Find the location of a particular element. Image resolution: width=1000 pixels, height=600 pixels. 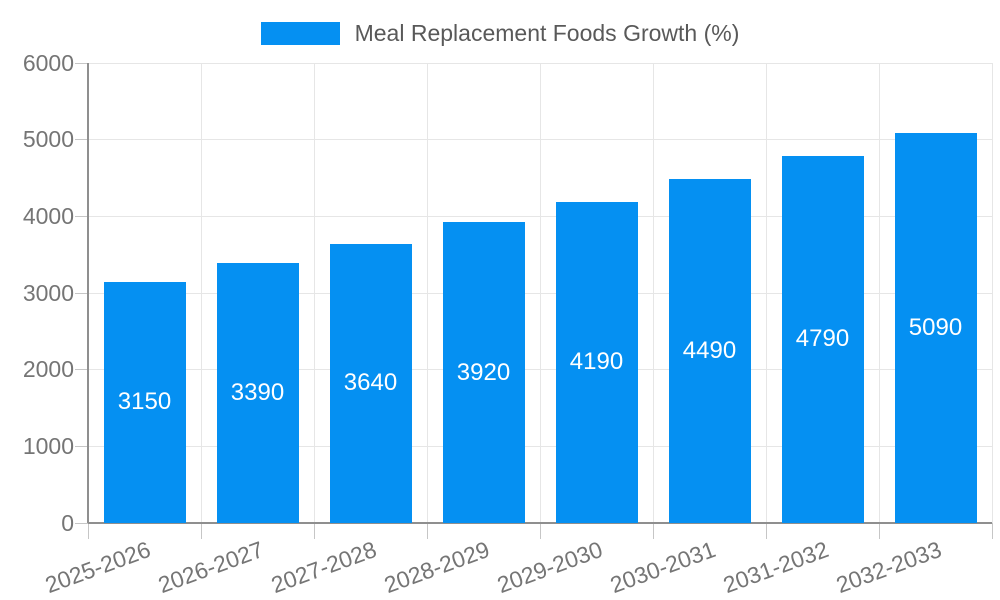

bar-value-label: 3390 is located at coordinates (257, 393).